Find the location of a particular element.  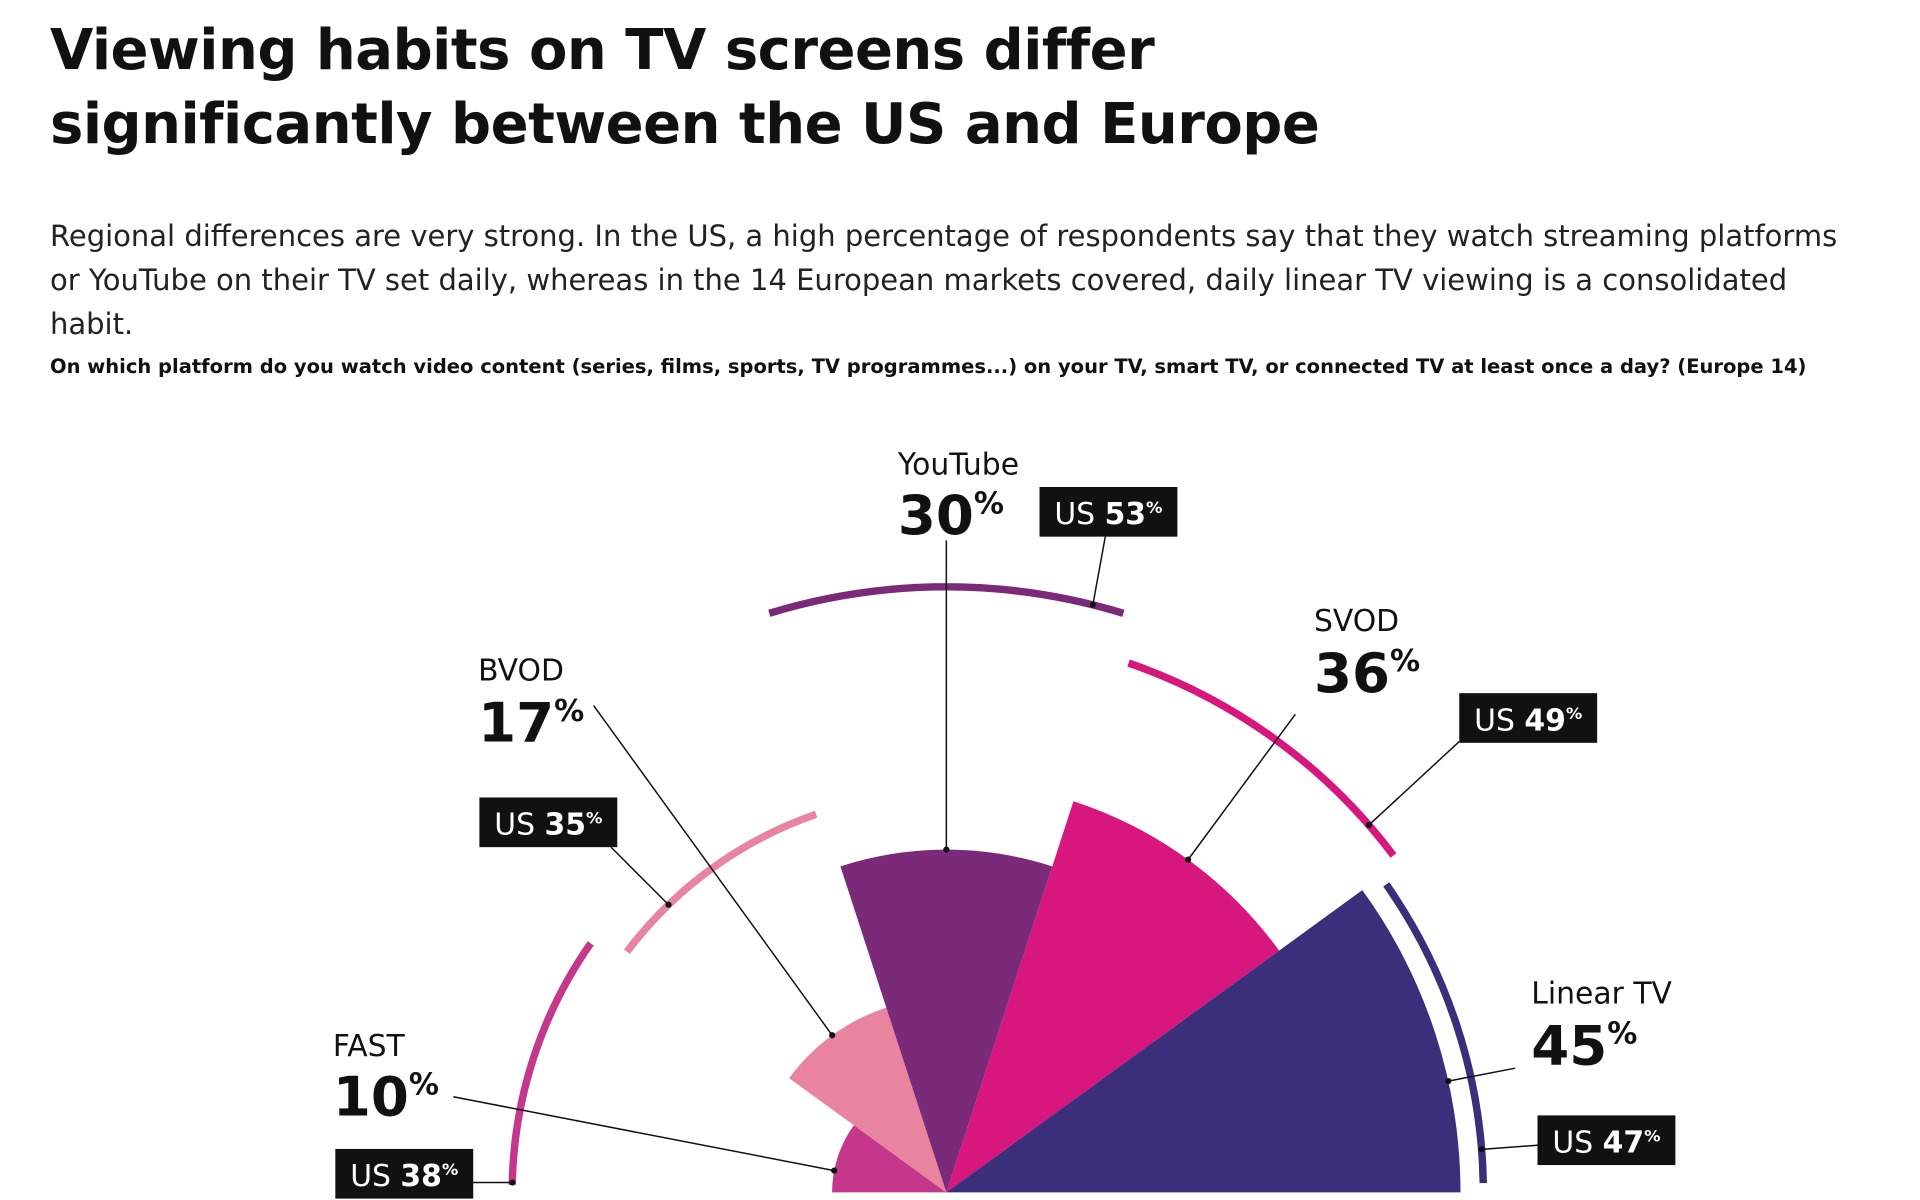

us-value-label: US 47% is located at coordinates (1606, 1143).